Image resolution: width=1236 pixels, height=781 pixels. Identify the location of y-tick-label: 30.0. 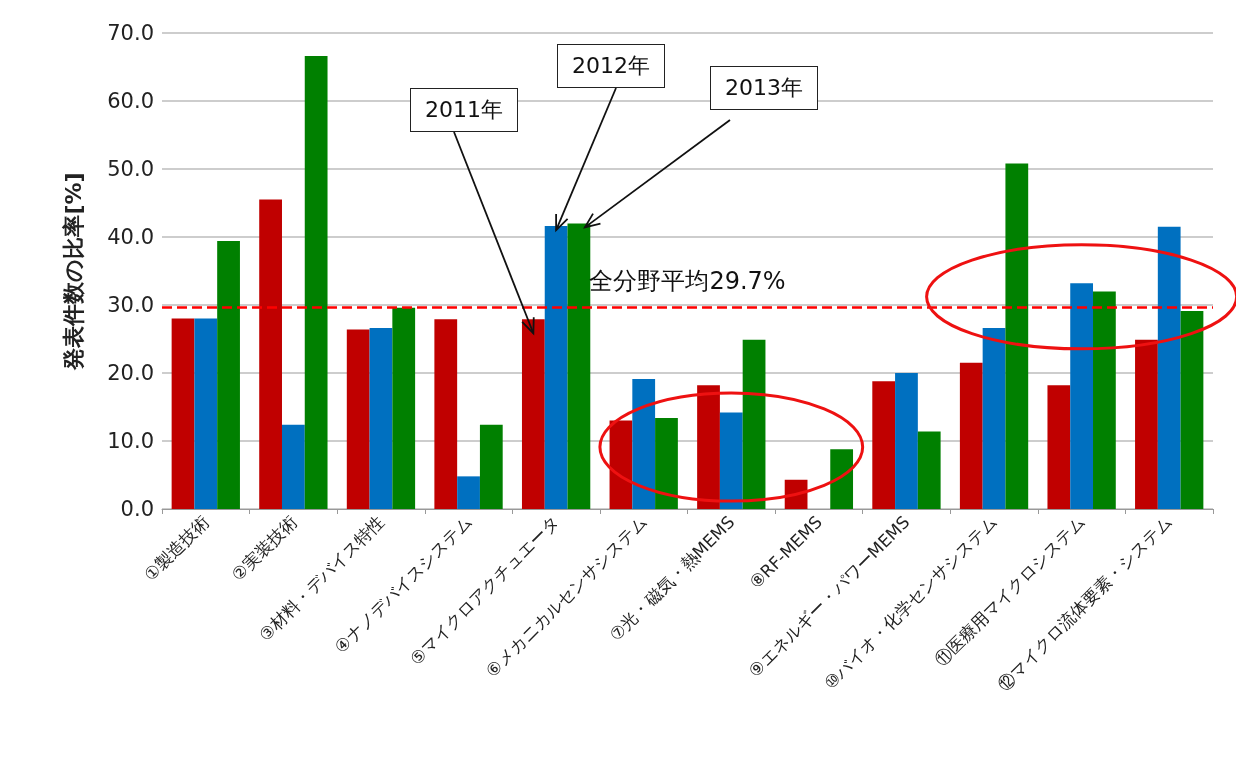
(130, 305).